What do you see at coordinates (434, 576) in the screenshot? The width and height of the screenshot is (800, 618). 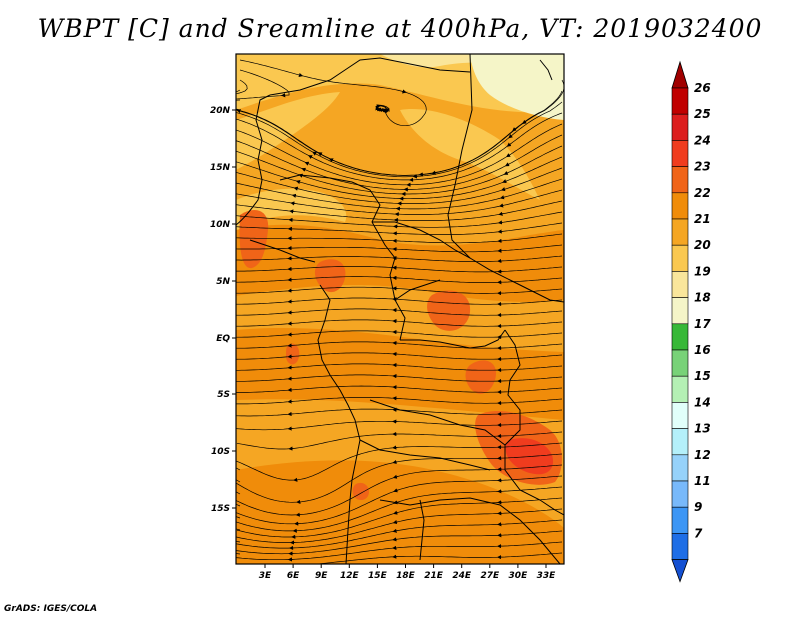 I see `lon-label: 21E` at bounding box center [434, 576].